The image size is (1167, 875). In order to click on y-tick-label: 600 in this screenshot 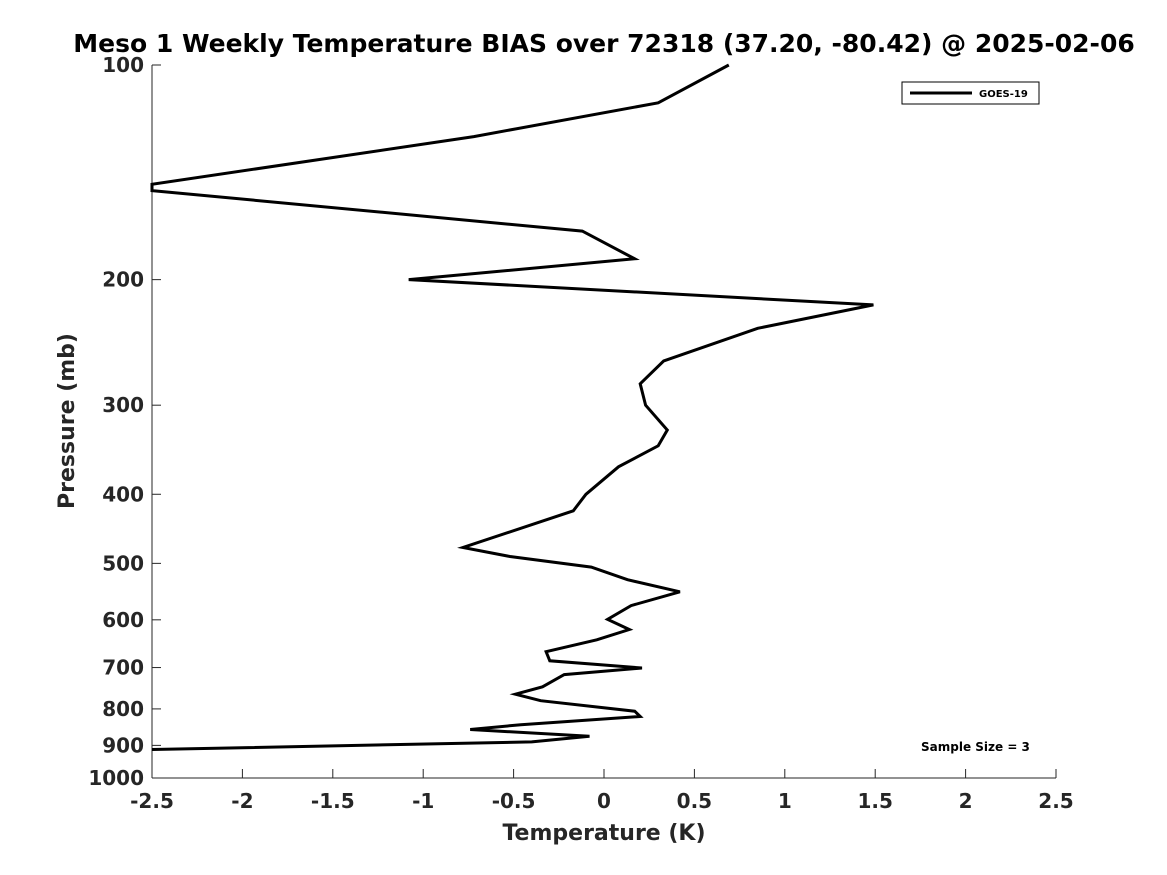, I will do `click(123, 620)`.